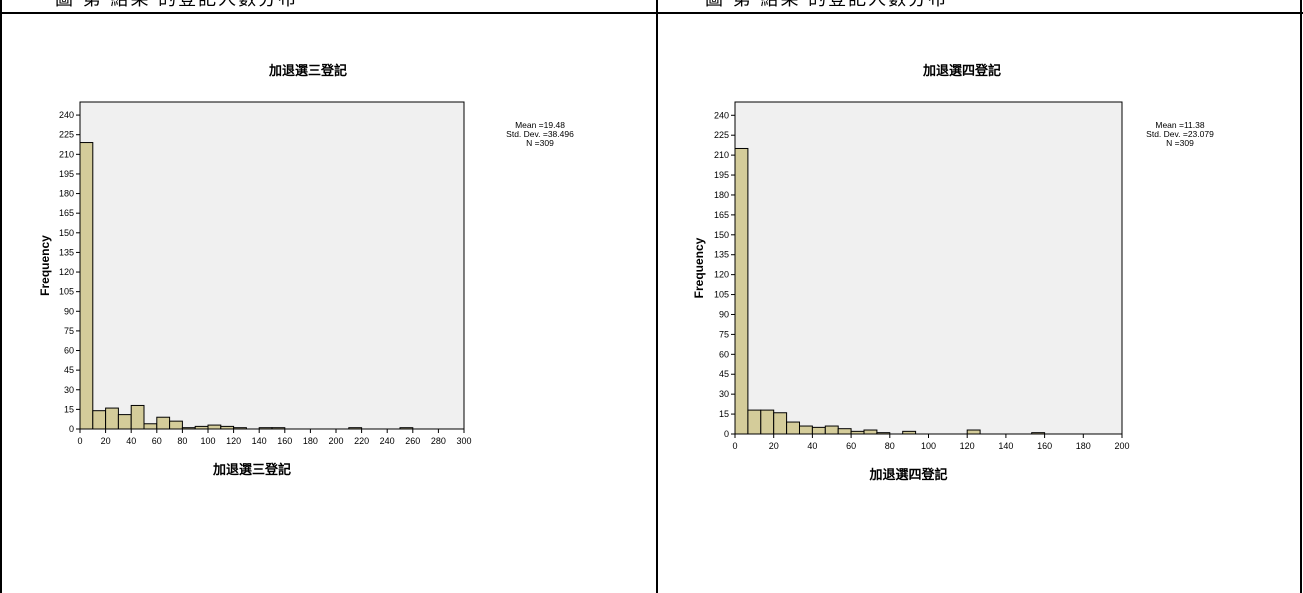  Describe the element at coordinates (438, 441) in the screenshot. I see `x-tick-label: 280` at that location.